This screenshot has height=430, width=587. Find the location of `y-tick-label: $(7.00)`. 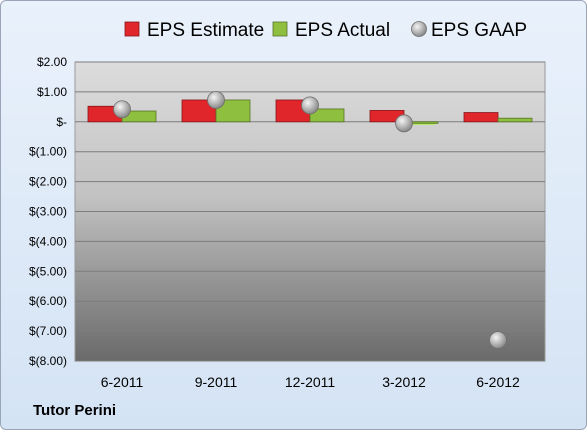

y-tick-label: $(7.00) is located at coordinates (48, 331).